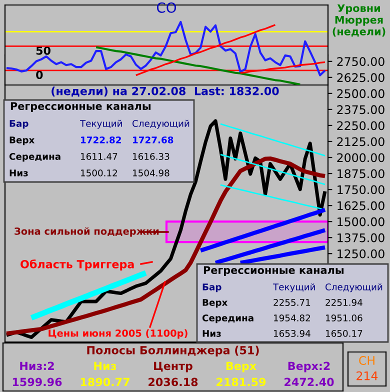  I want to click on chart-title: CO, so click(166, 7).